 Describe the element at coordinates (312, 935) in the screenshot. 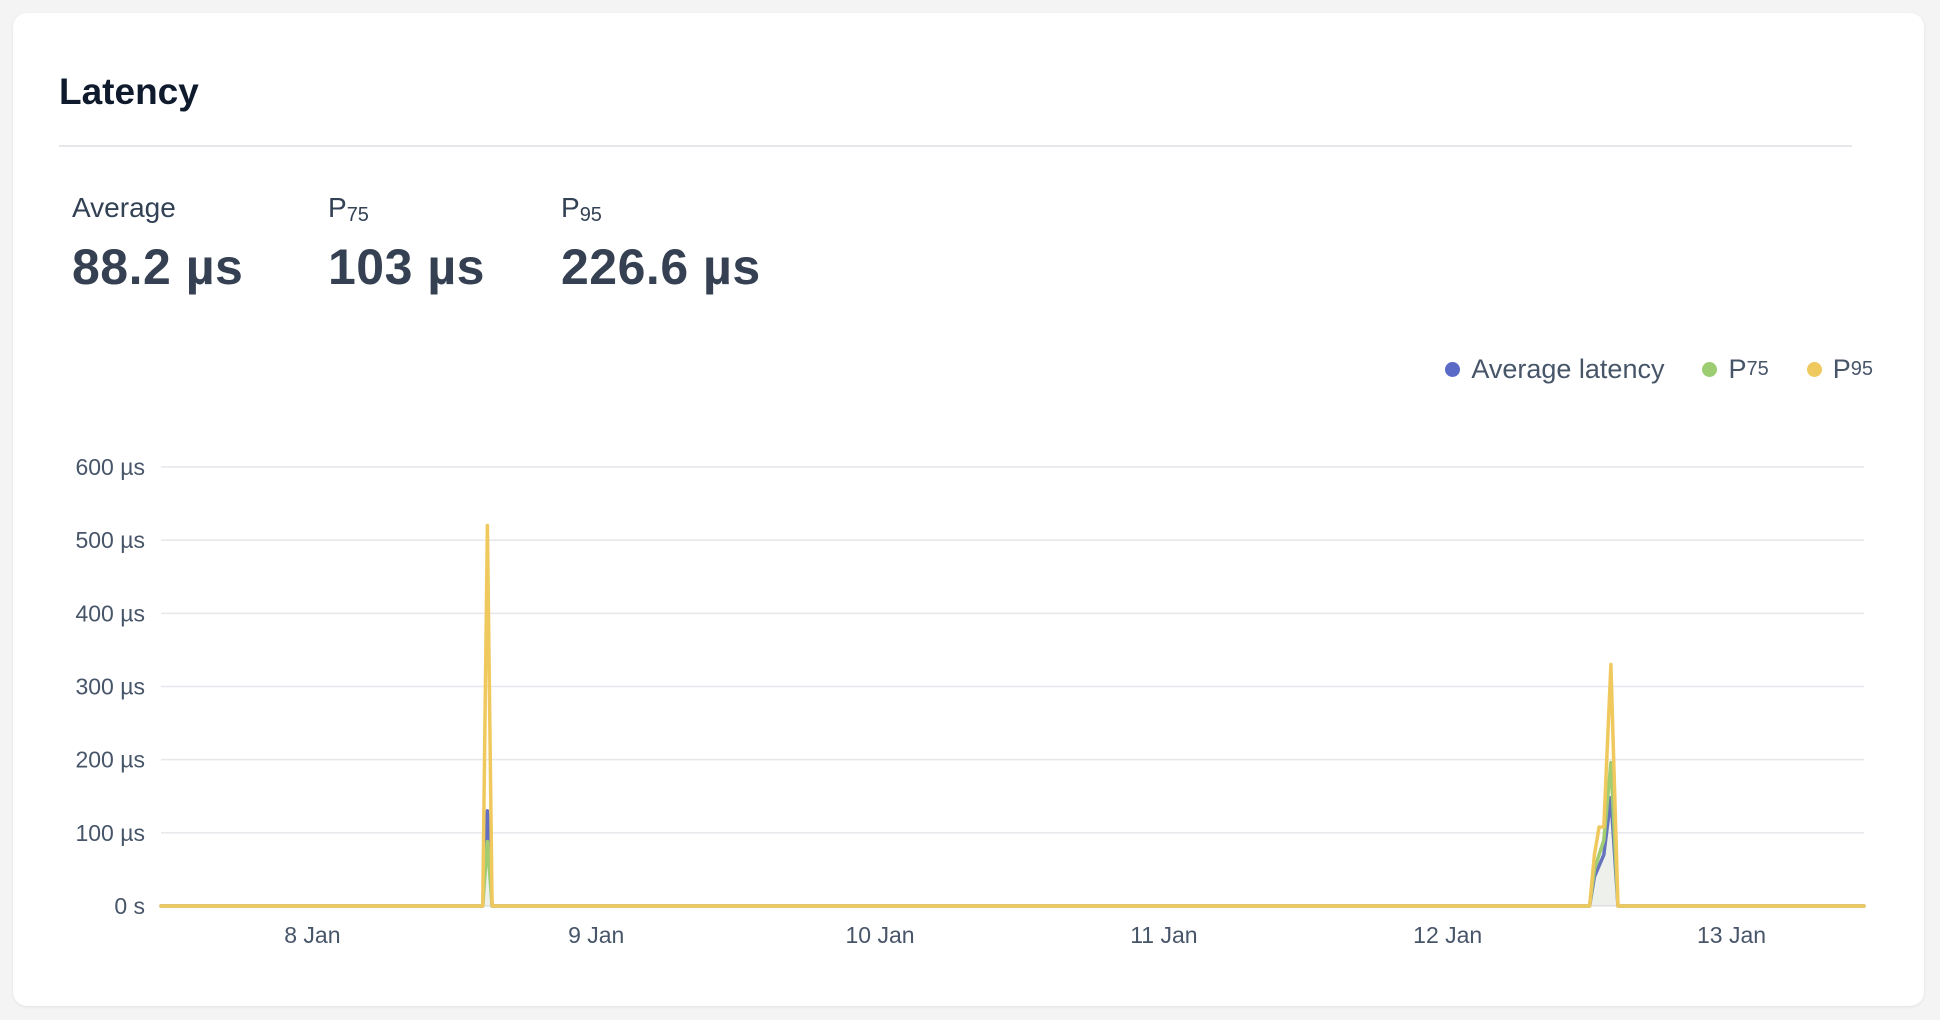

I see `x-tick-label: 8 Jan` at that location.